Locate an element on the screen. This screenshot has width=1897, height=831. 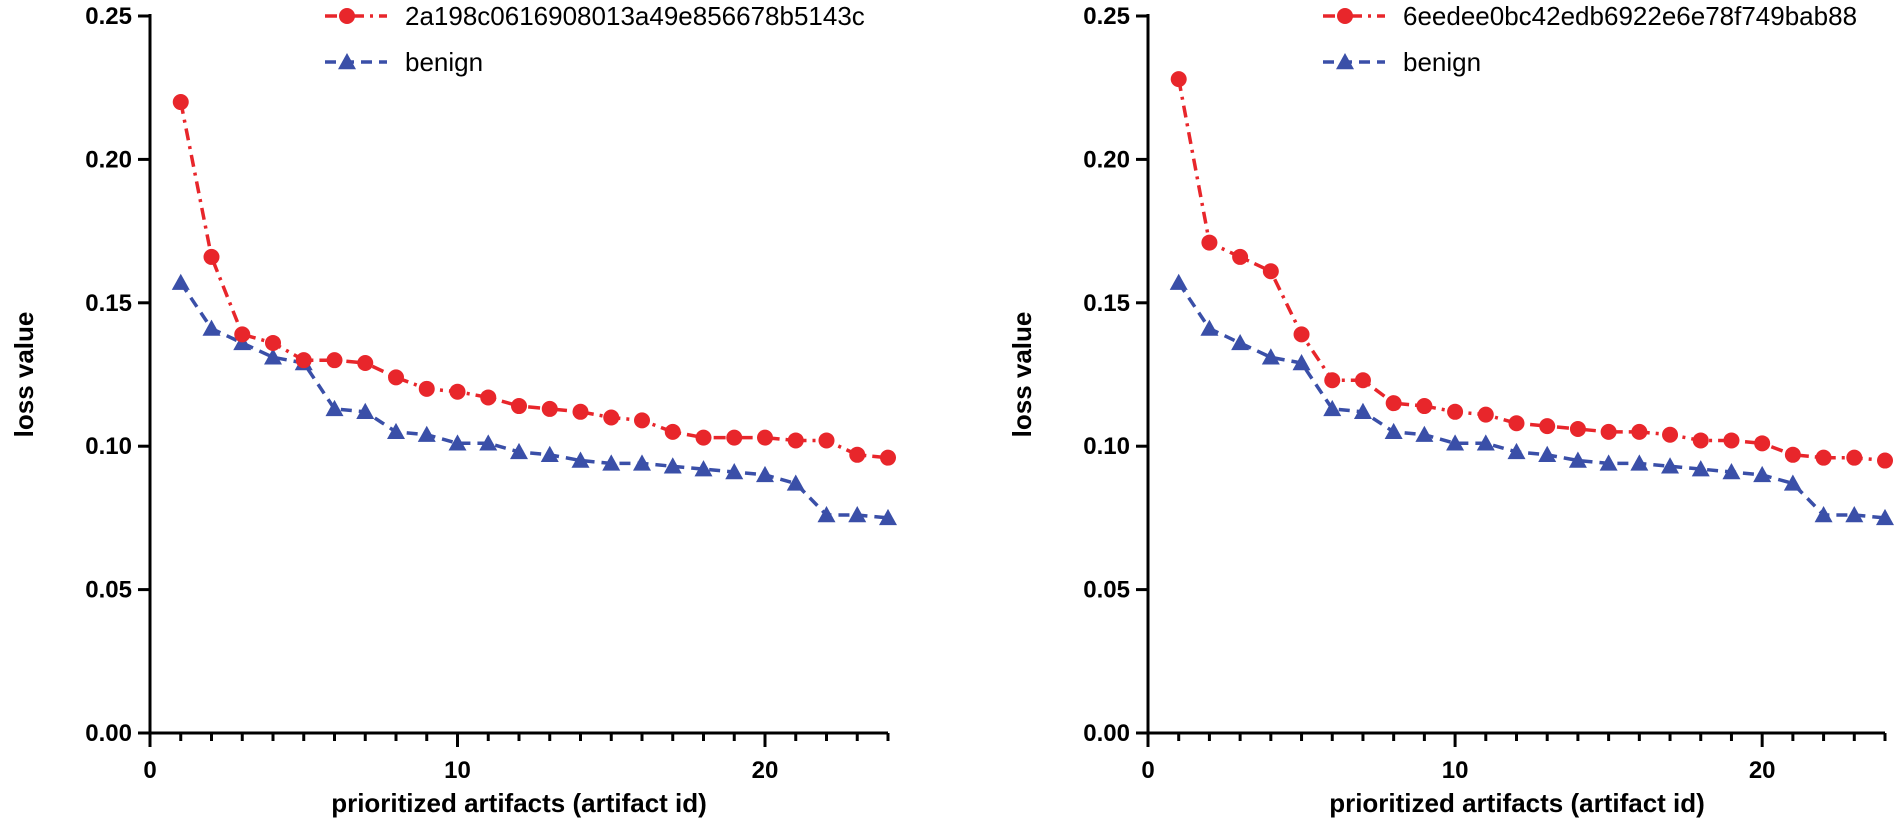
y-axis-label: loss value is located at coordinates (1022, 375).